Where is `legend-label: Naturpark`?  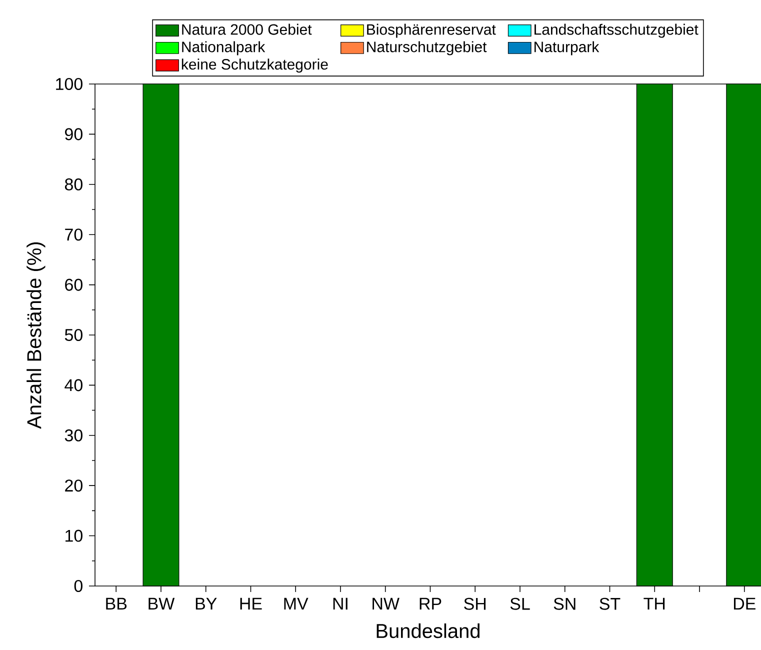 legend-label: Naturpark is located at coordinates (567, 48).